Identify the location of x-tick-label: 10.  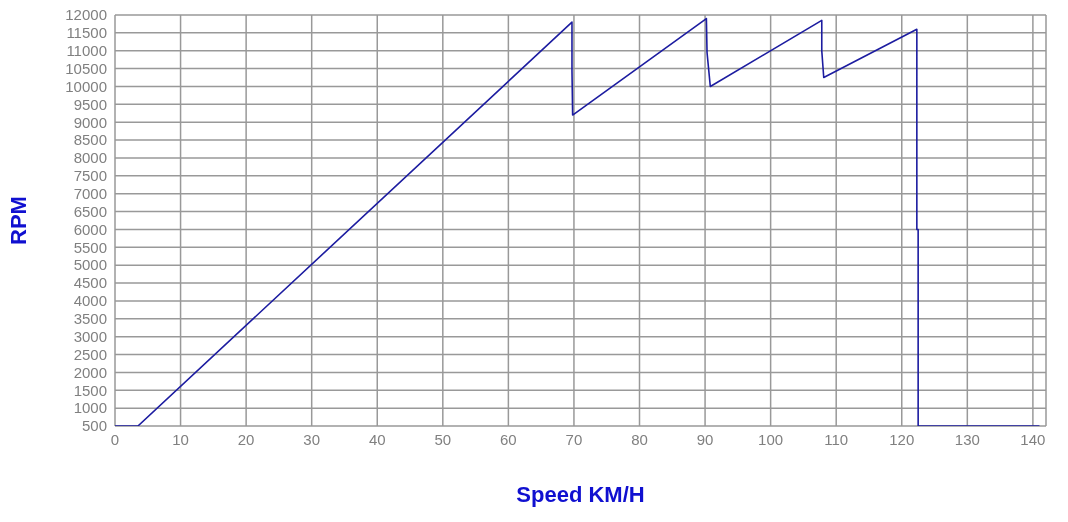
(180, 439).